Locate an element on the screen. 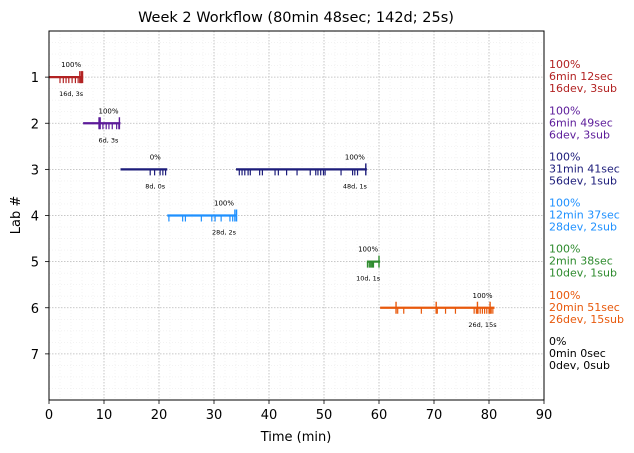 This screenshot has height=453, width=634. y-tick-label: 4 is located at coordinates (35, 217).